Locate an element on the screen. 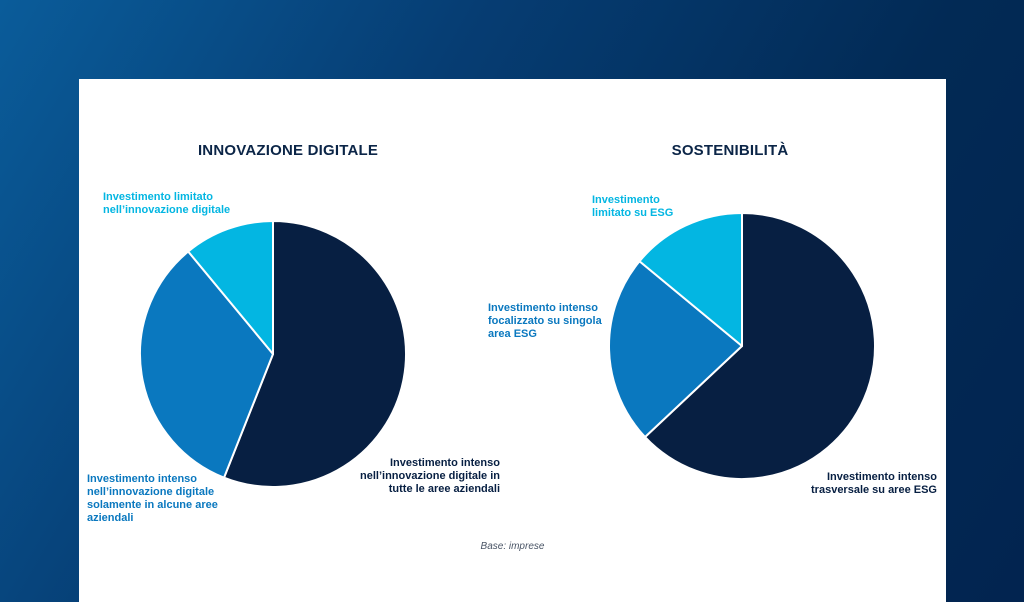  slice-innovazione-intenso-alcune is located at coordinates (206, 364).